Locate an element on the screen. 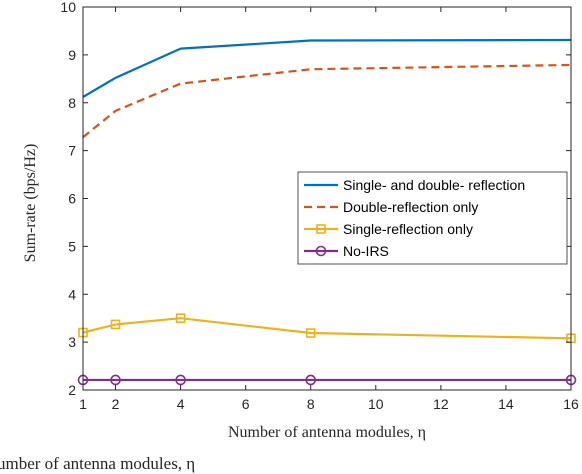 The height and width of the screenshot is (474, 582). x-axis-label: Number of antenna modules, η is located at coordinates (327, 432).